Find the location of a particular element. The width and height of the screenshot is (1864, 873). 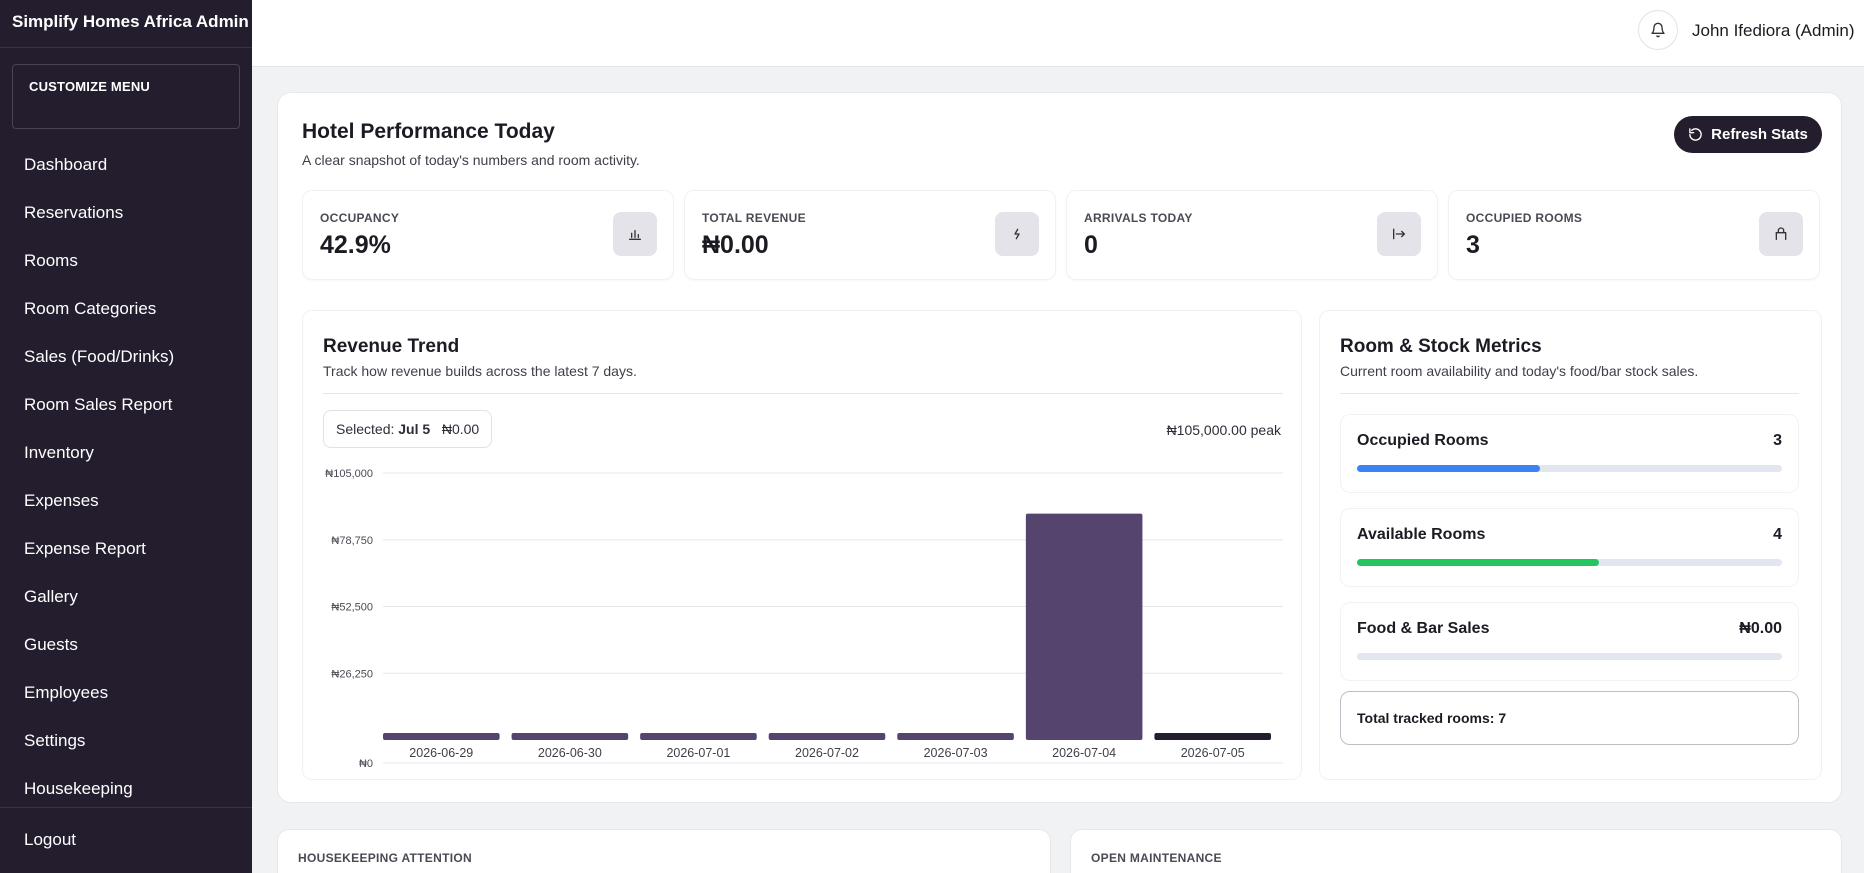

lock-icon is located at coordinates (1781, 234).